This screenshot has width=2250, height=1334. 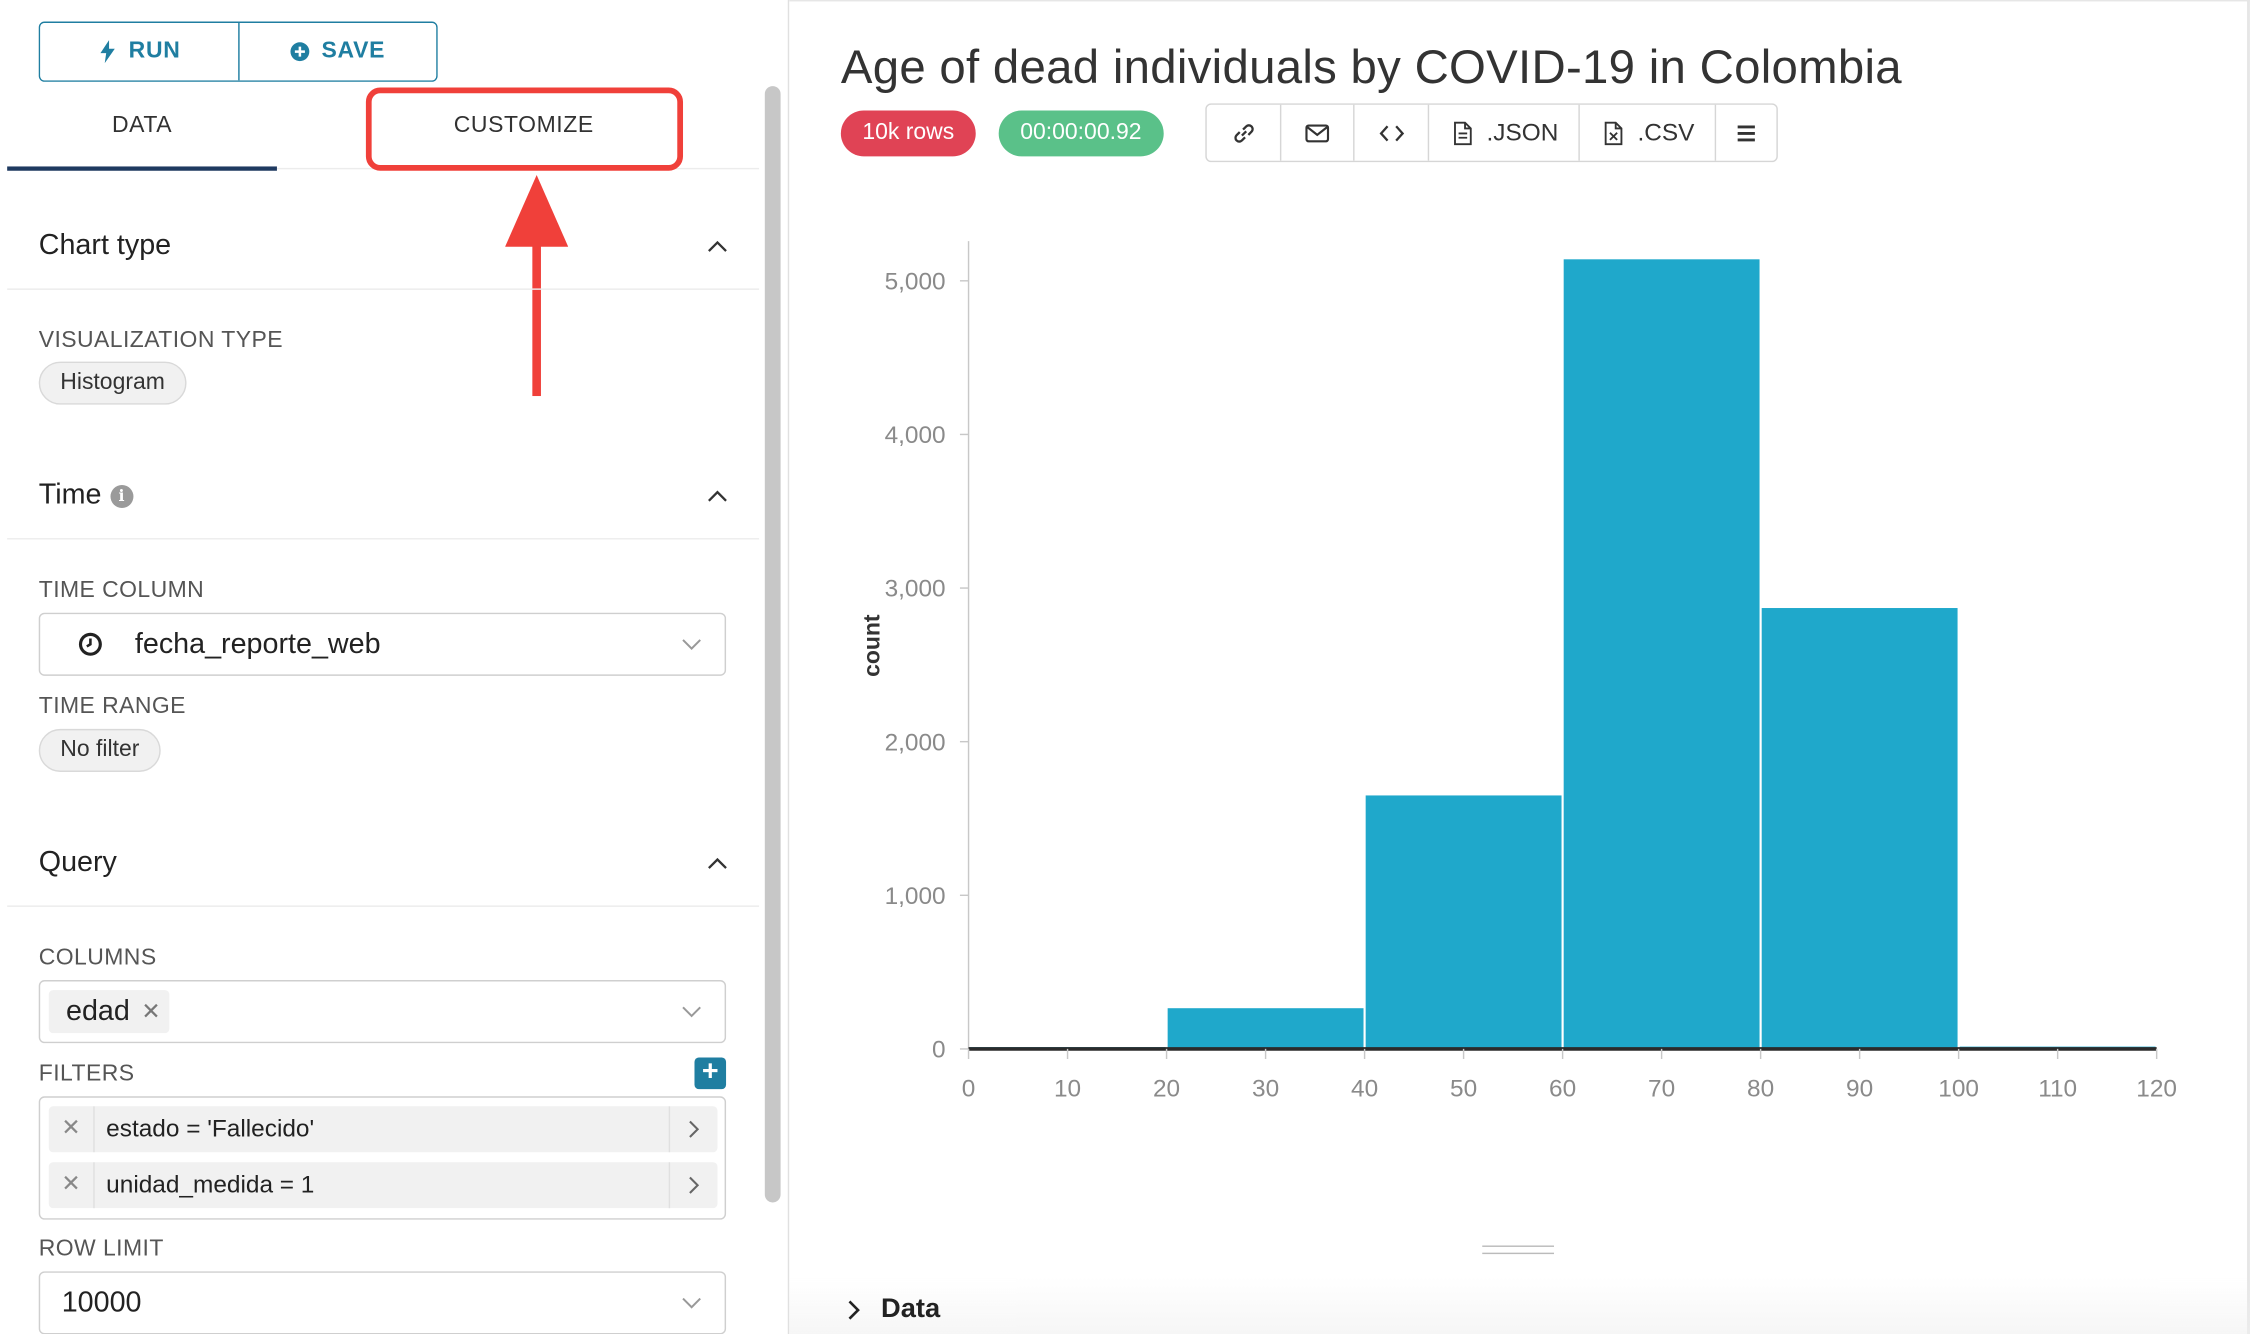 I want to click on time-title-wrap: Time i, so click(x=86, y=495).